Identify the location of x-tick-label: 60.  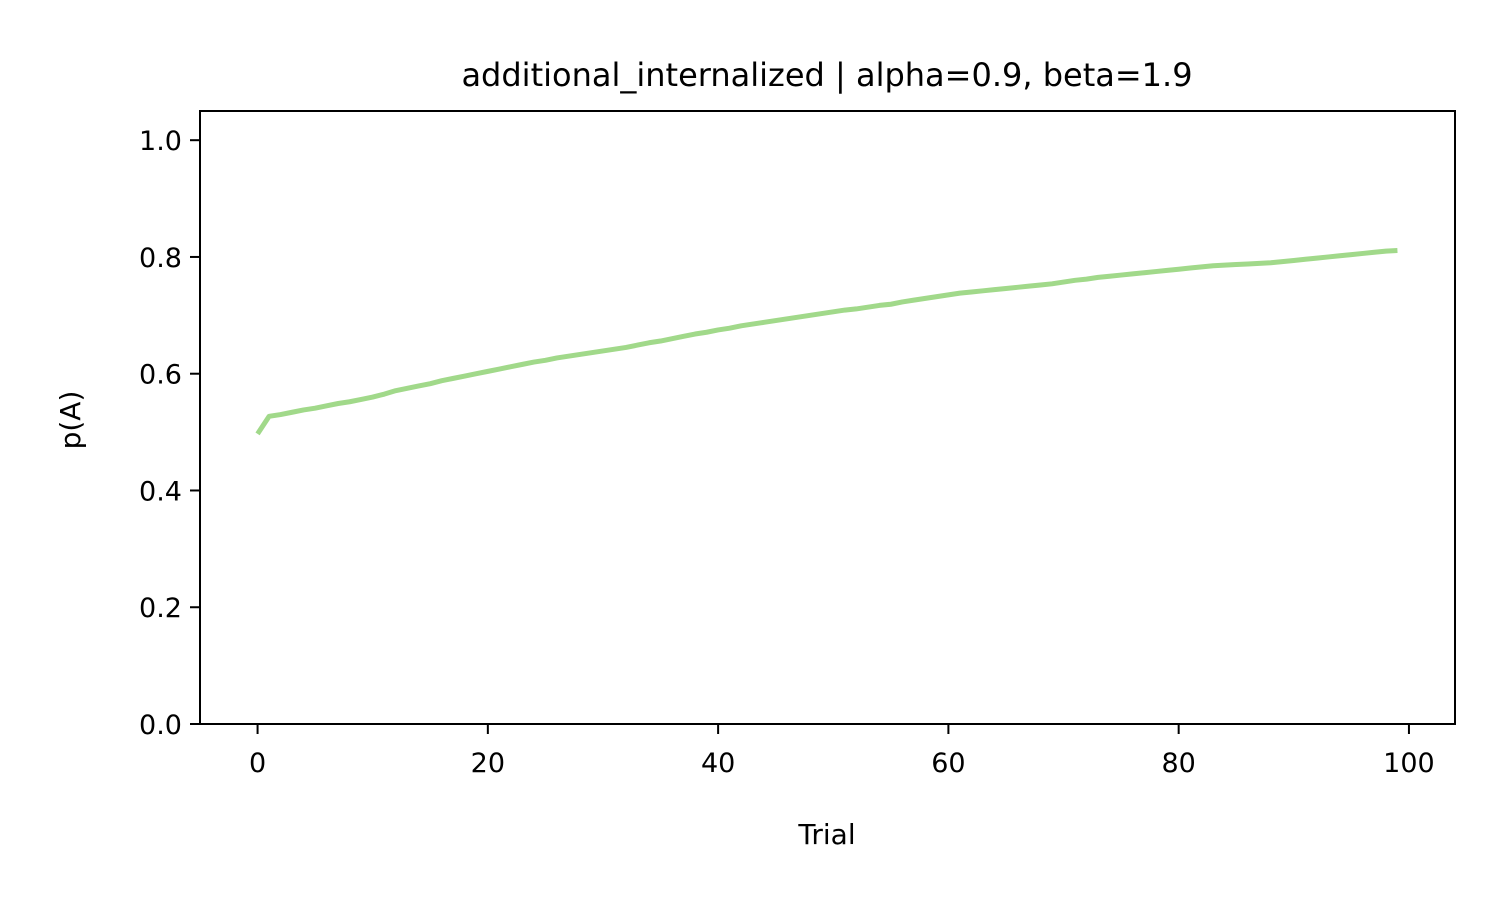
(948, 763).